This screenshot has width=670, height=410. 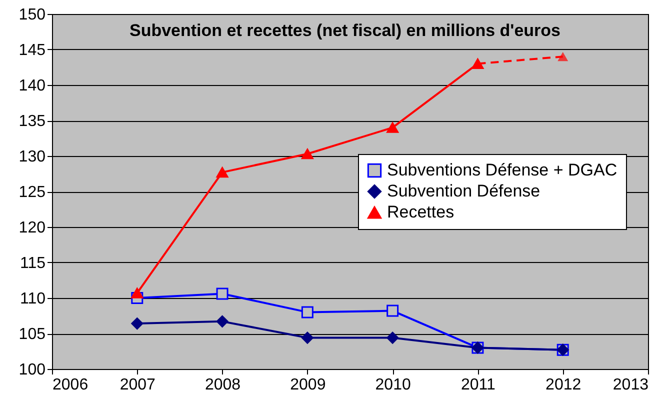 What do you see at coordinates (502, 170) in the screenshot?
I see `legend-label: Subventions Défense + DGAC` at bounding box center [502, 170].